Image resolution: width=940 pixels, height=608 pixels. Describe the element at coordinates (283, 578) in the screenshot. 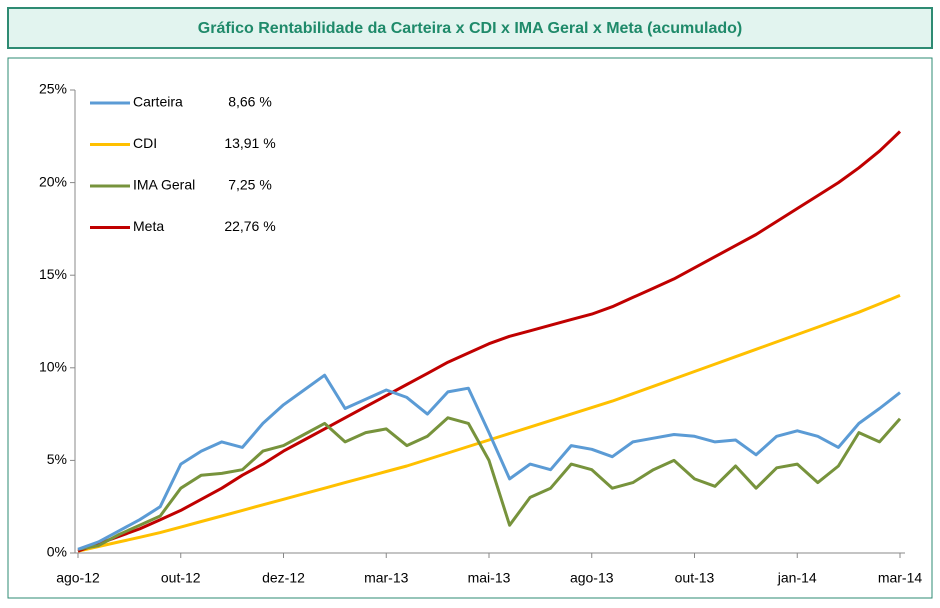

I see `x-tick-label: dez-12` at that location.